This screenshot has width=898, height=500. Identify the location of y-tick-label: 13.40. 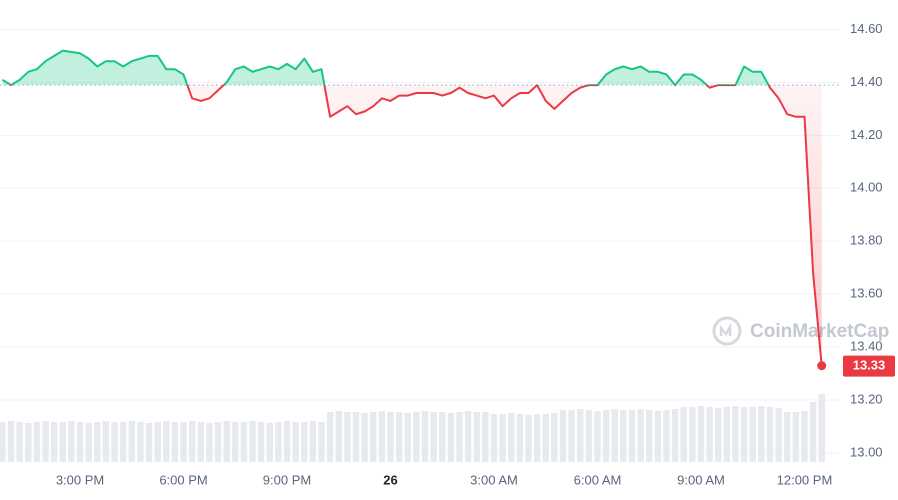
(866, 346).